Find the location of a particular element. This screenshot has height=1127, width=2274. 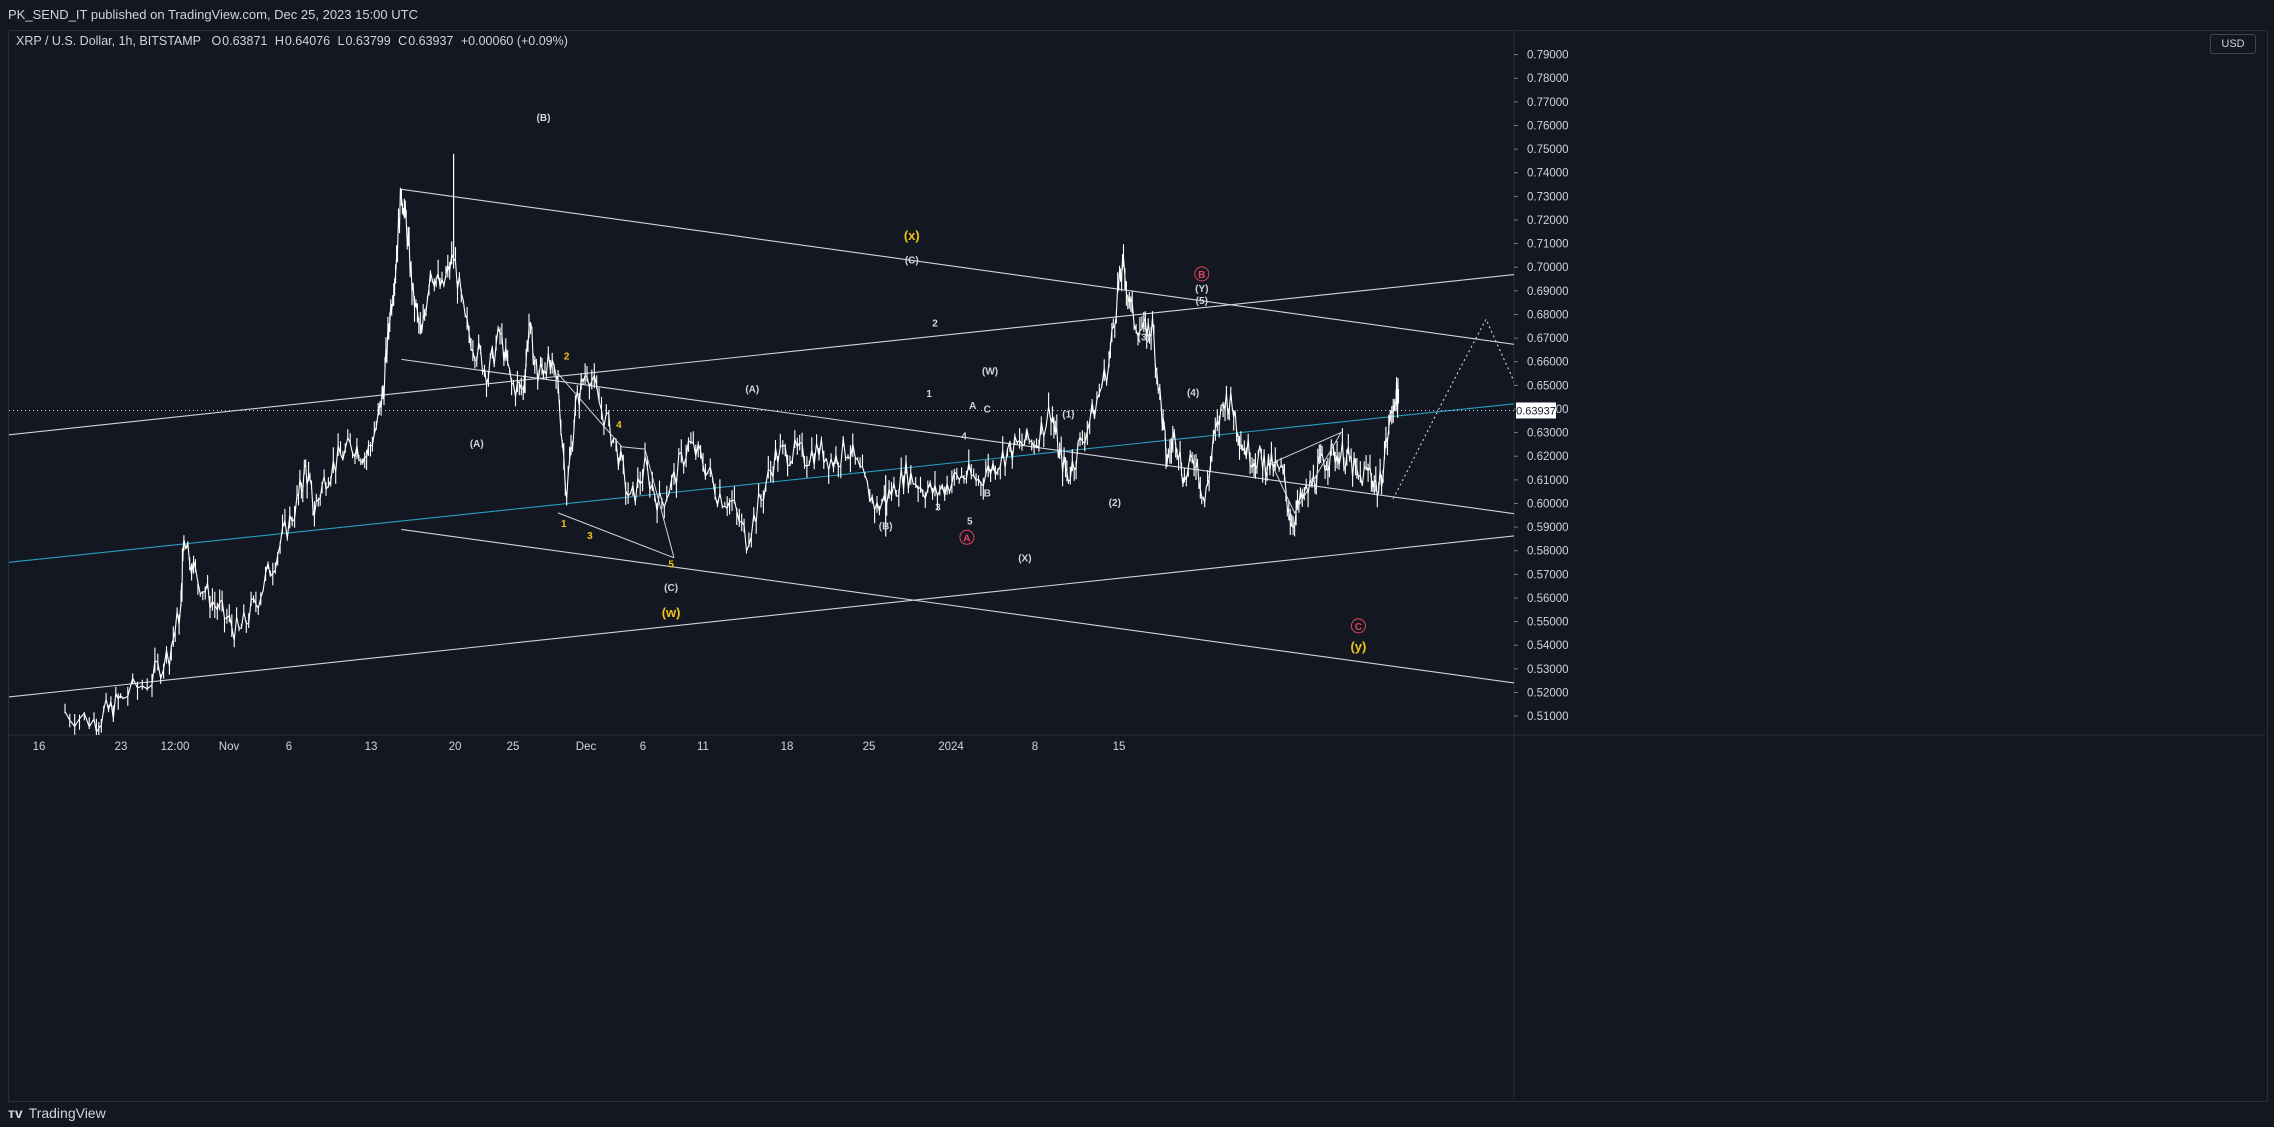

footer-brand: TradingView is located at coordinates (67, 1113).